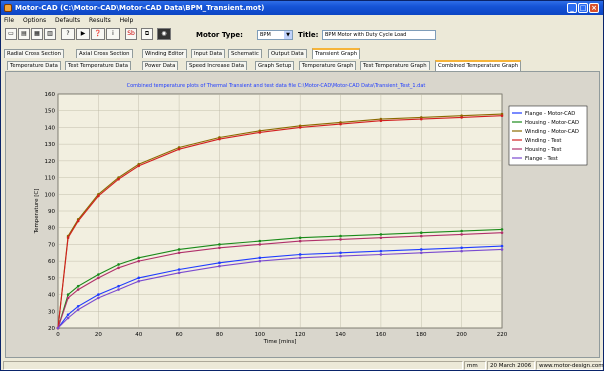 The image size is (609, 371). What do you see at coordinates (83, 34) in the screenshot?
I see `run-icon: ▶` at bounding box center [83, 34].